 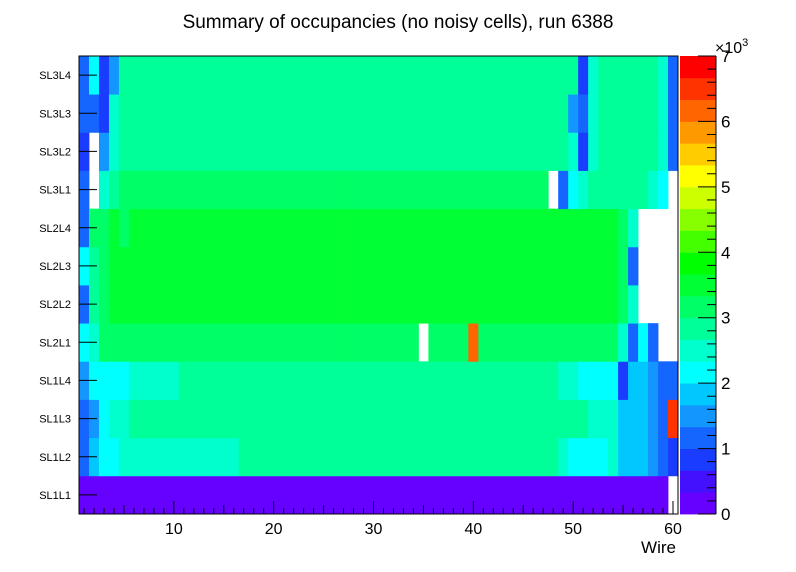 I want to click on z-tick-label: 2, so click(x=725, y=383).